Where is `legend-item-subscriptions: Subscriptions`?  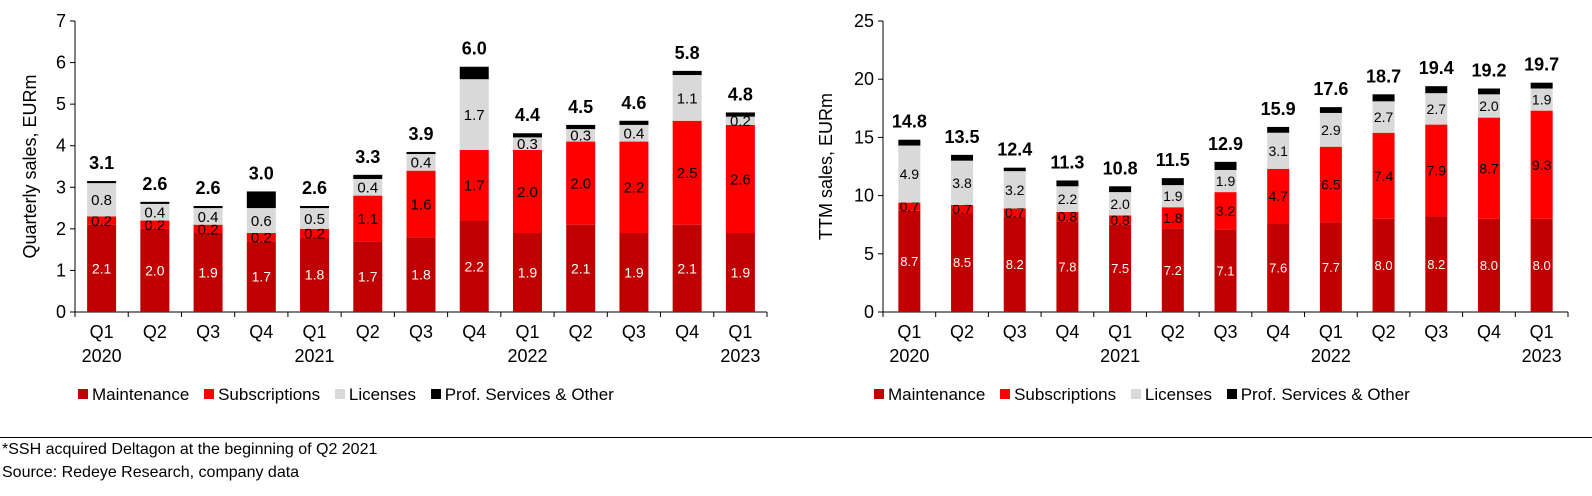
legend-item-subscriptions: Subscriptions is located at coordinates (262, 395).